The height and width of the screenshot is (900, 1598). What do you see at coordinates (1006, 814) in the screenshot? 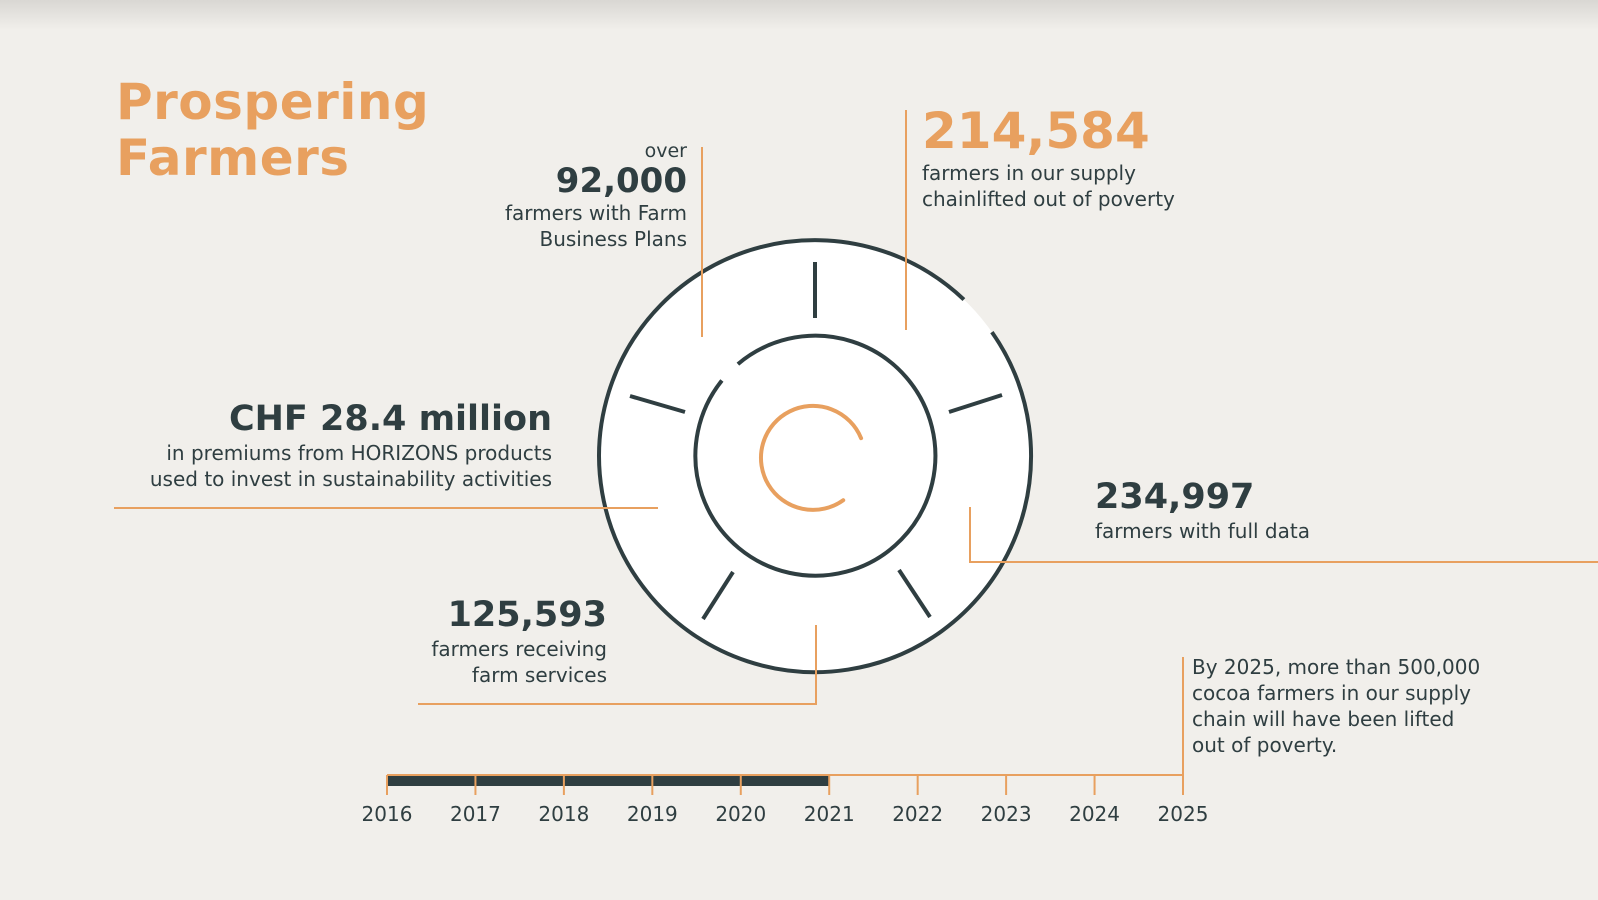
I see `timeline-year-label: 2023` at bounding box center [1006, 814].